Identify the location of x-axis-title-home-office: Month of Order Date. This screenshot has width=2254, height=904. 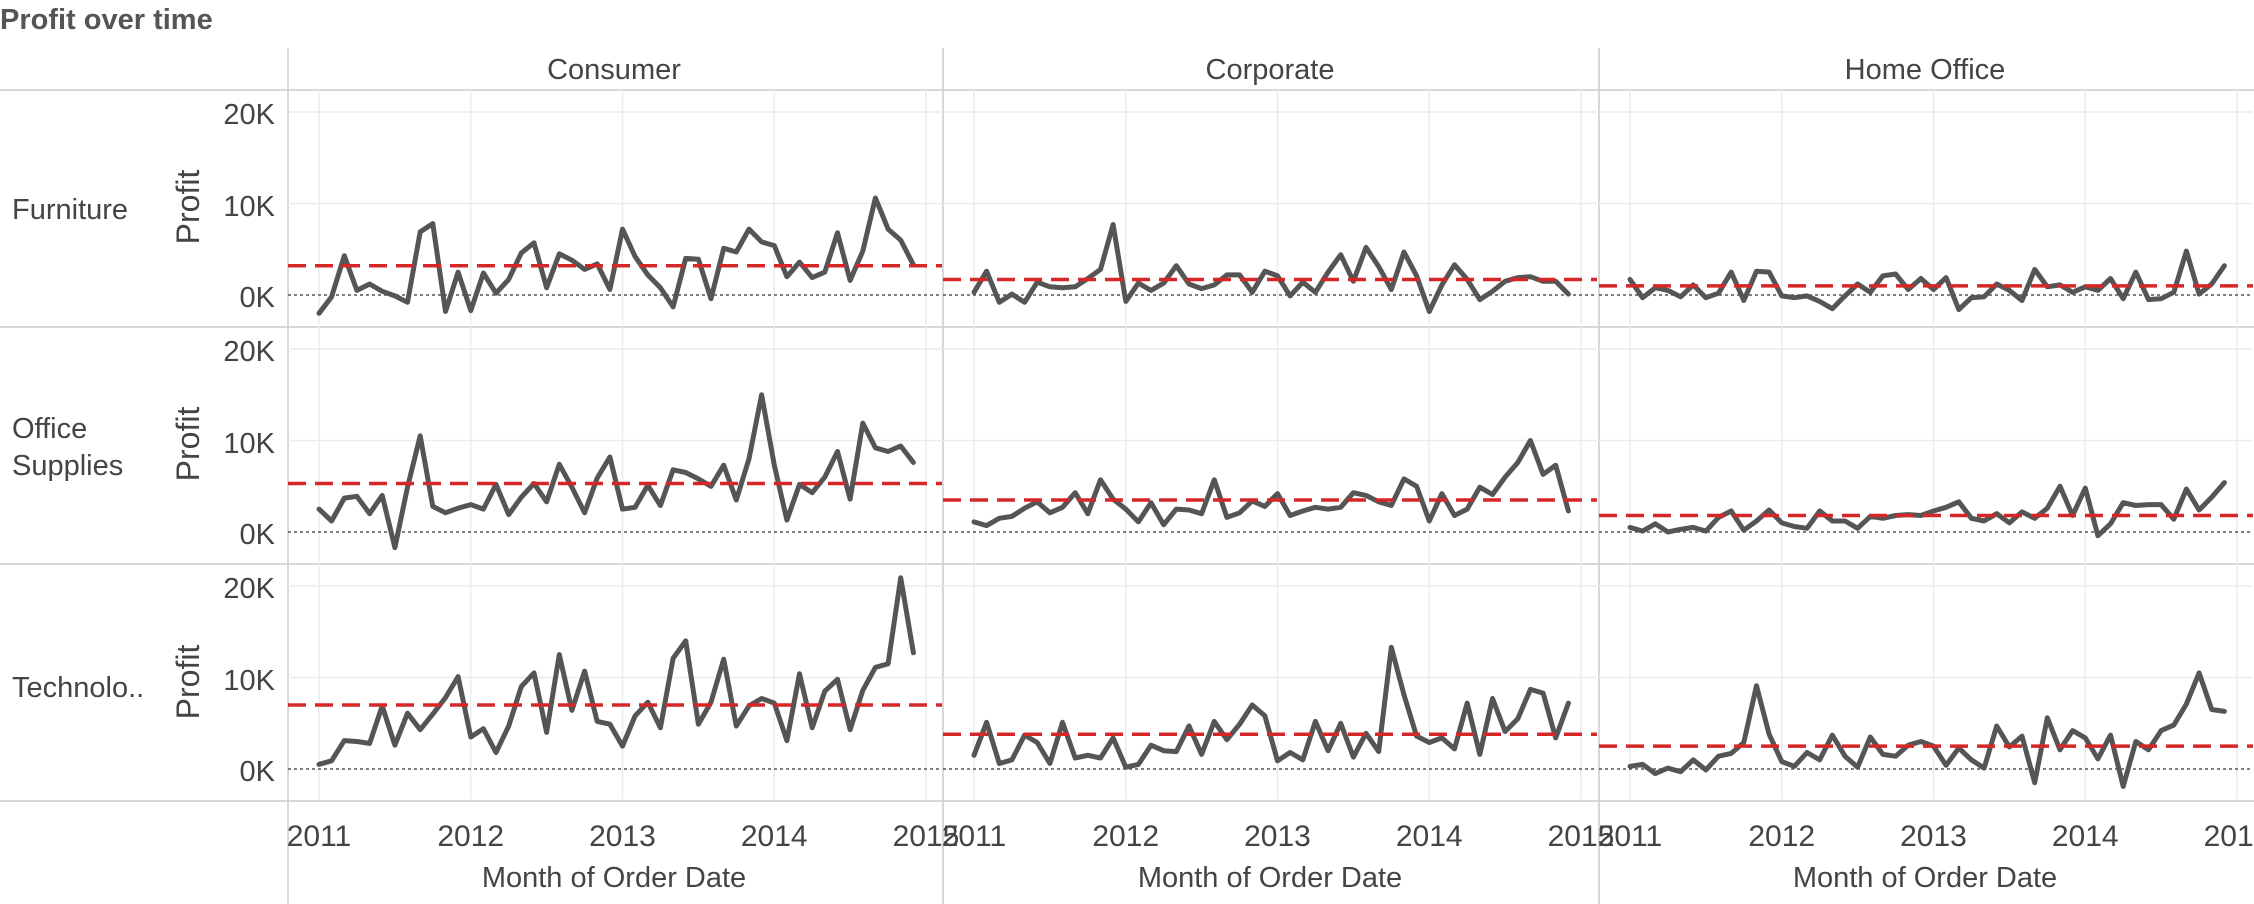
(1925, 878).